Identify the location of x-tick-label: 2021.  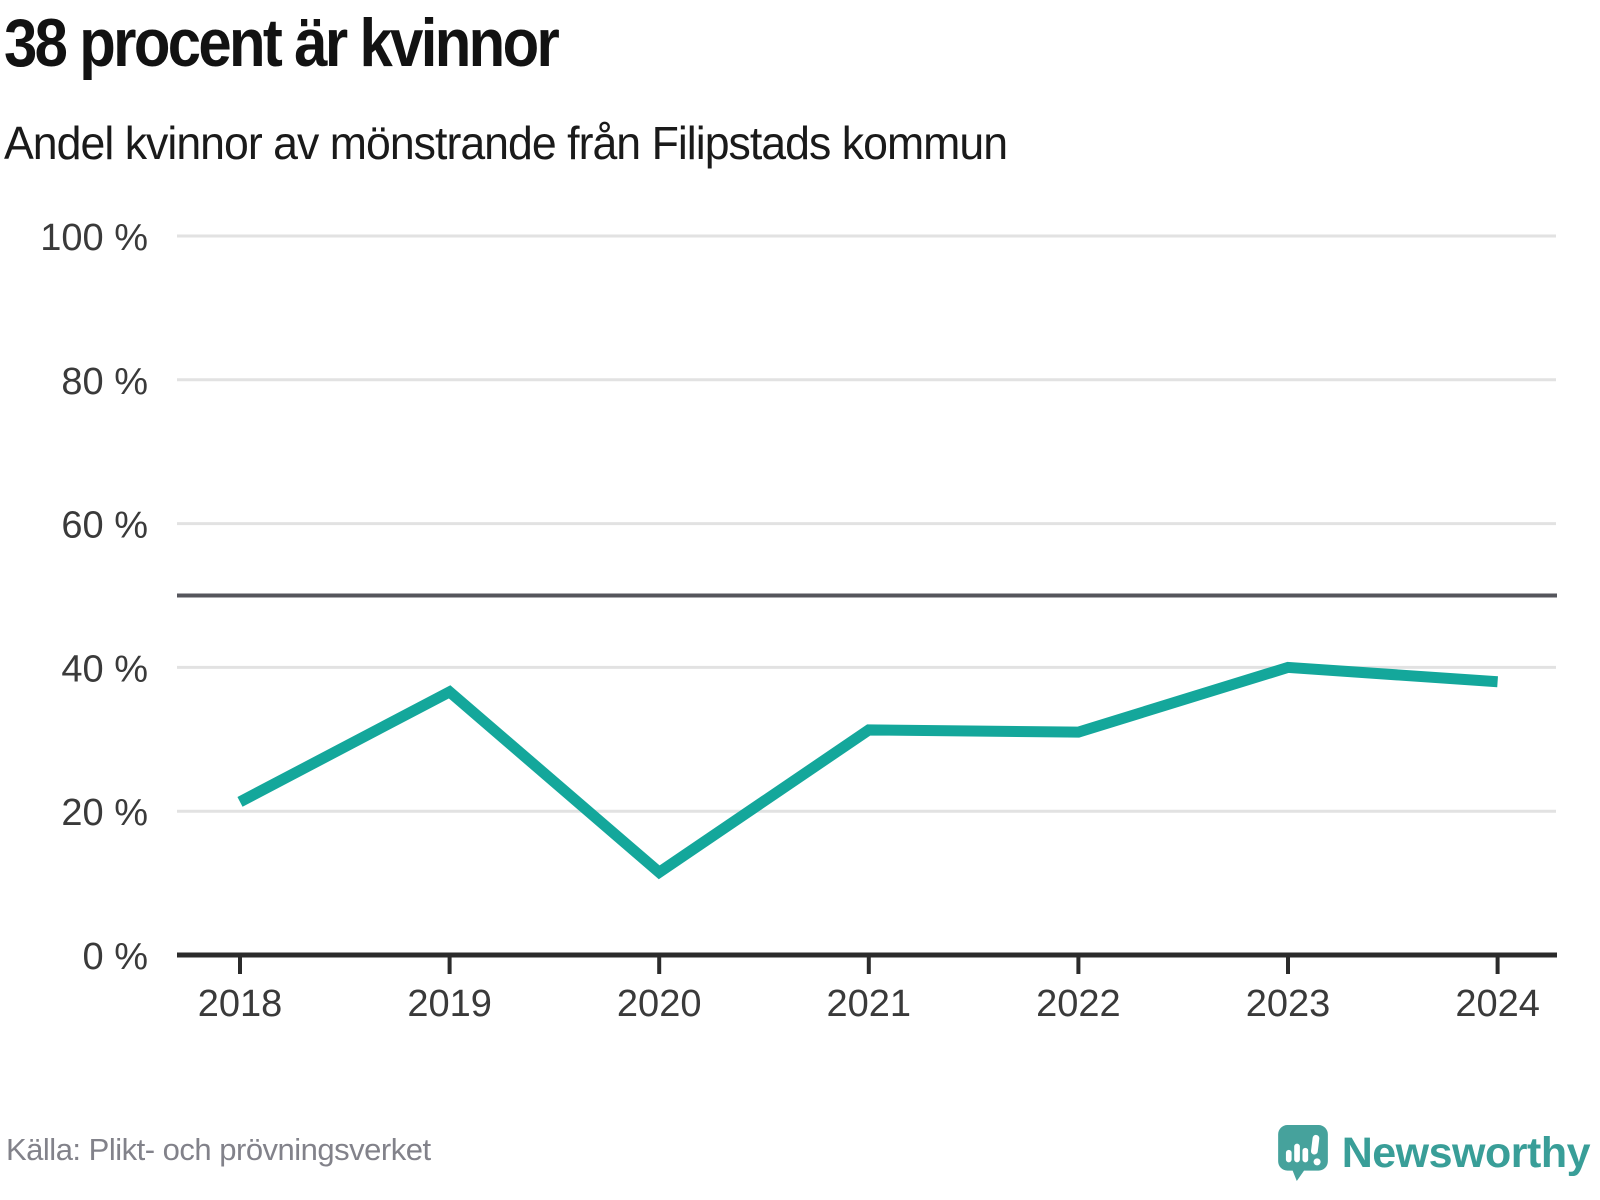
(869, 1004).